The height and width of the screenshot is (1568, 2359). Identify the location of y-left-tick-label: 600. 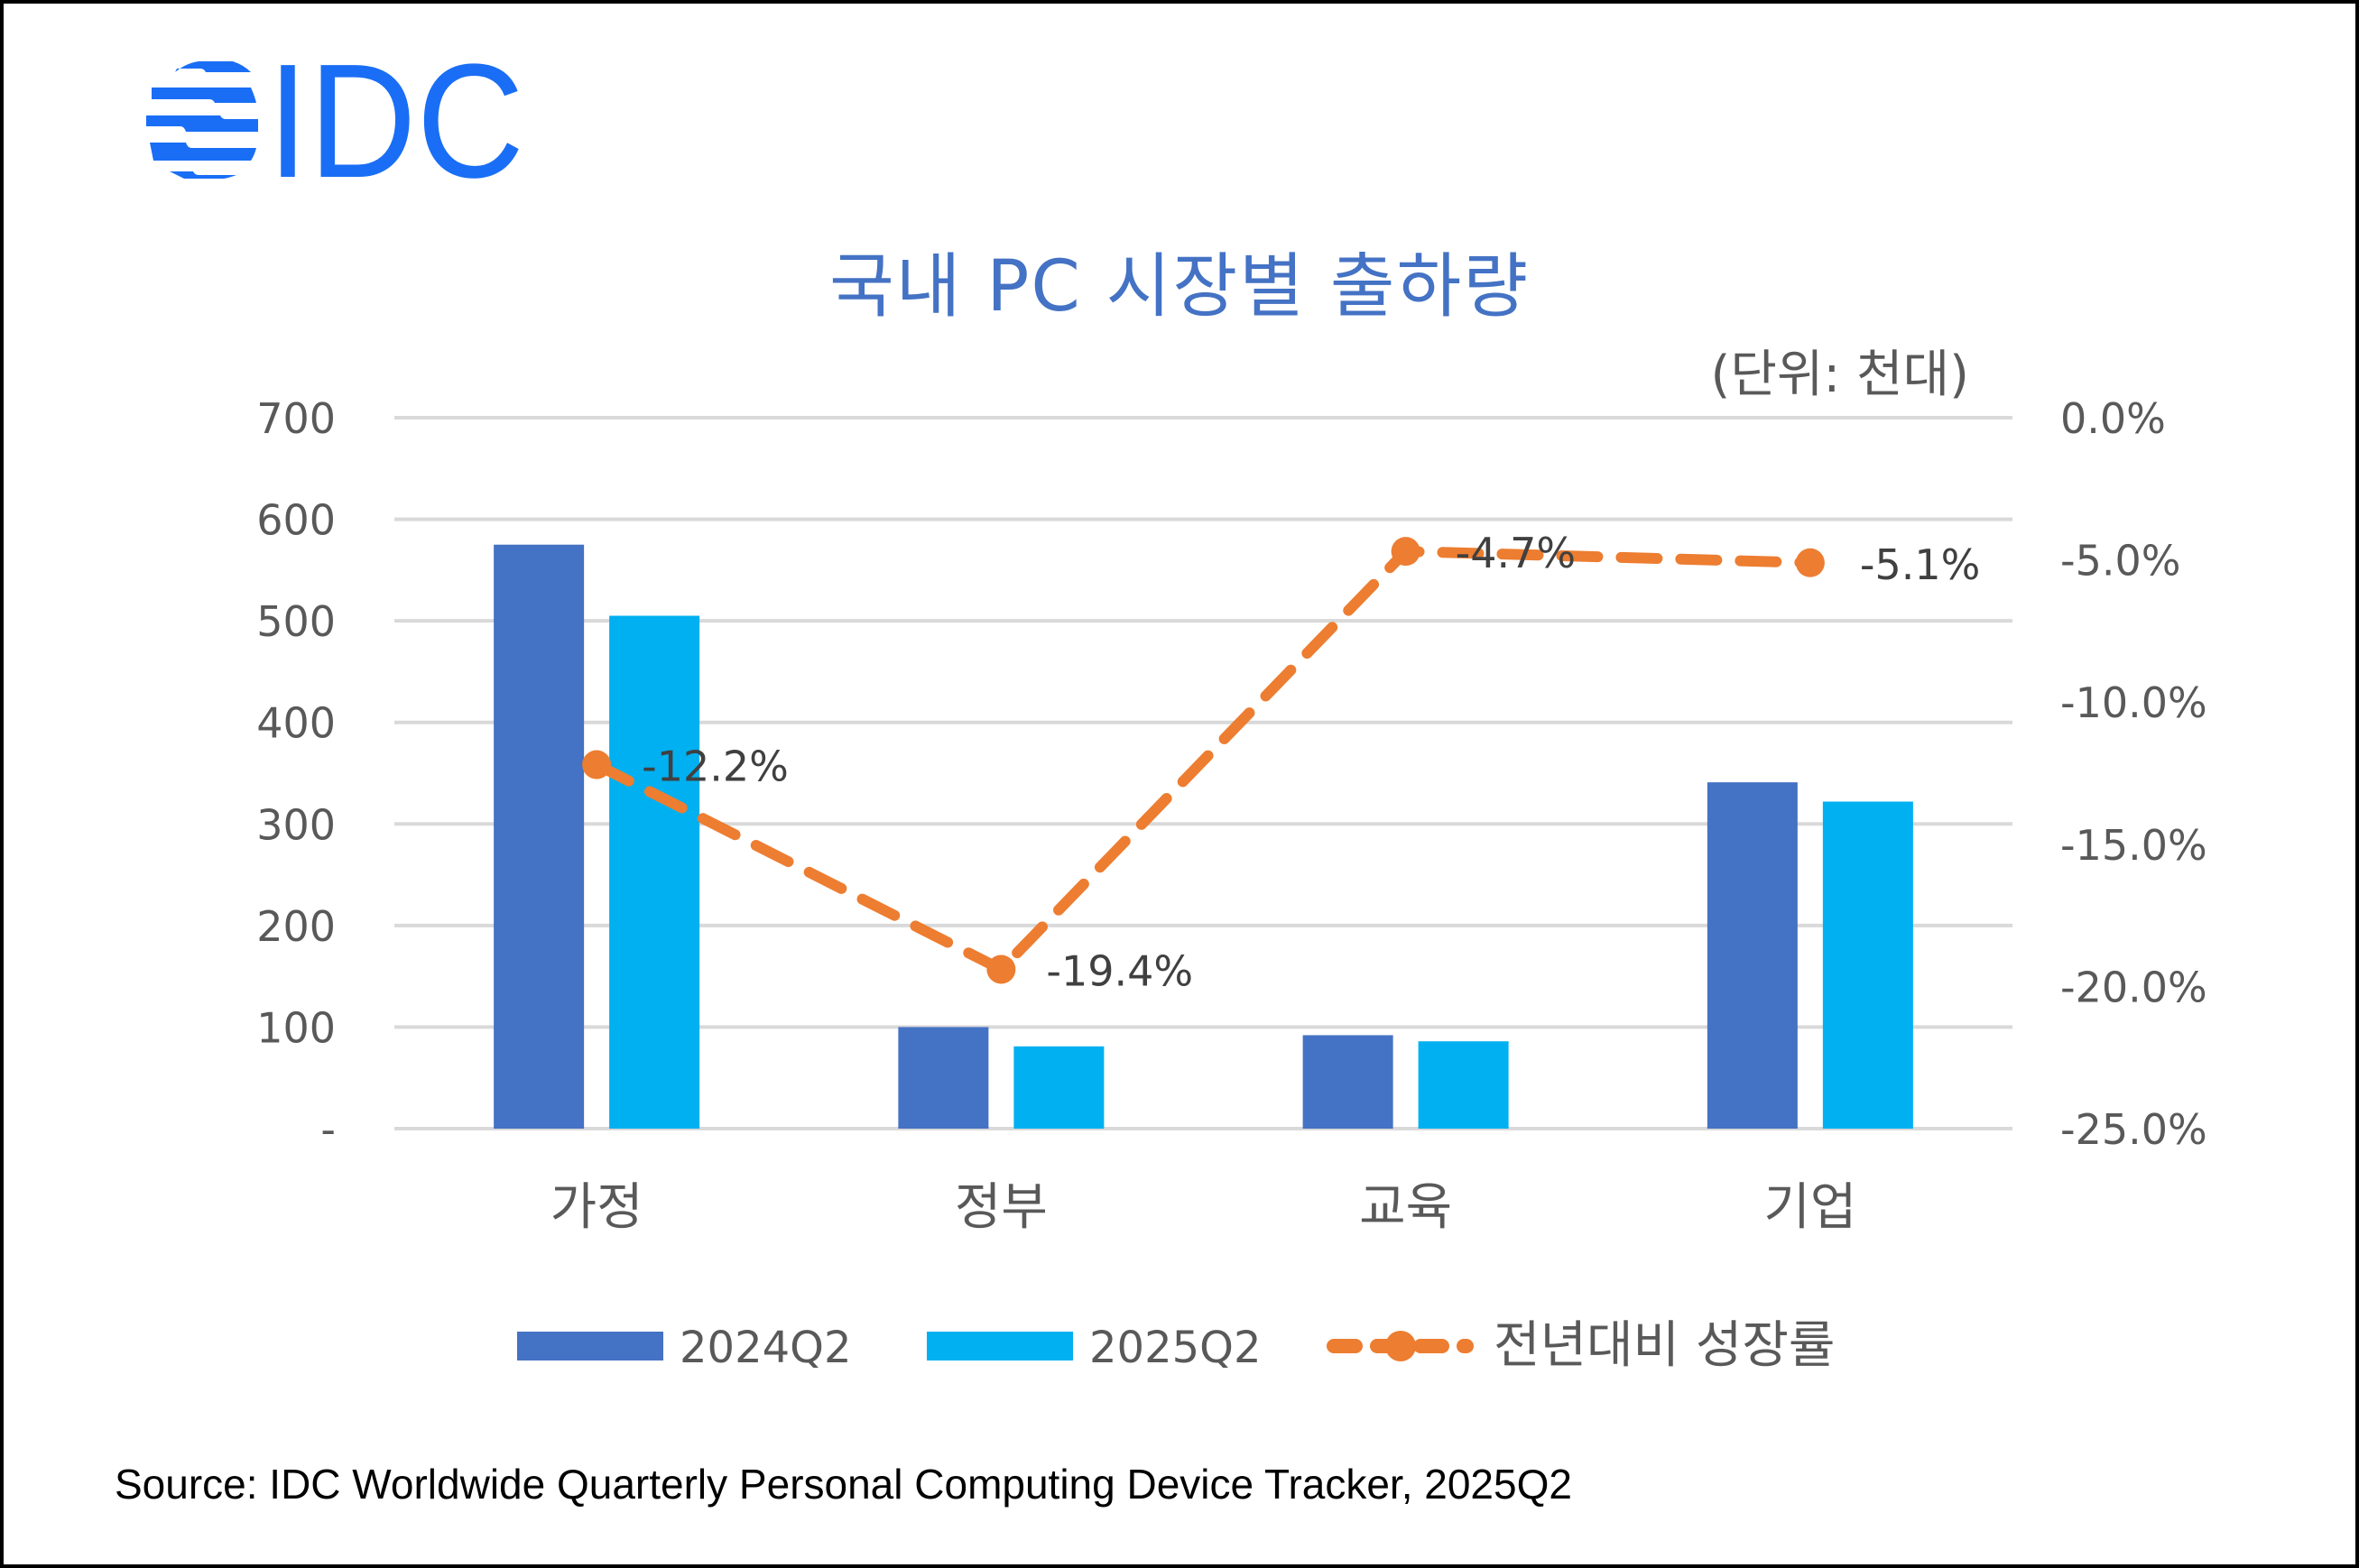
(296, 520).